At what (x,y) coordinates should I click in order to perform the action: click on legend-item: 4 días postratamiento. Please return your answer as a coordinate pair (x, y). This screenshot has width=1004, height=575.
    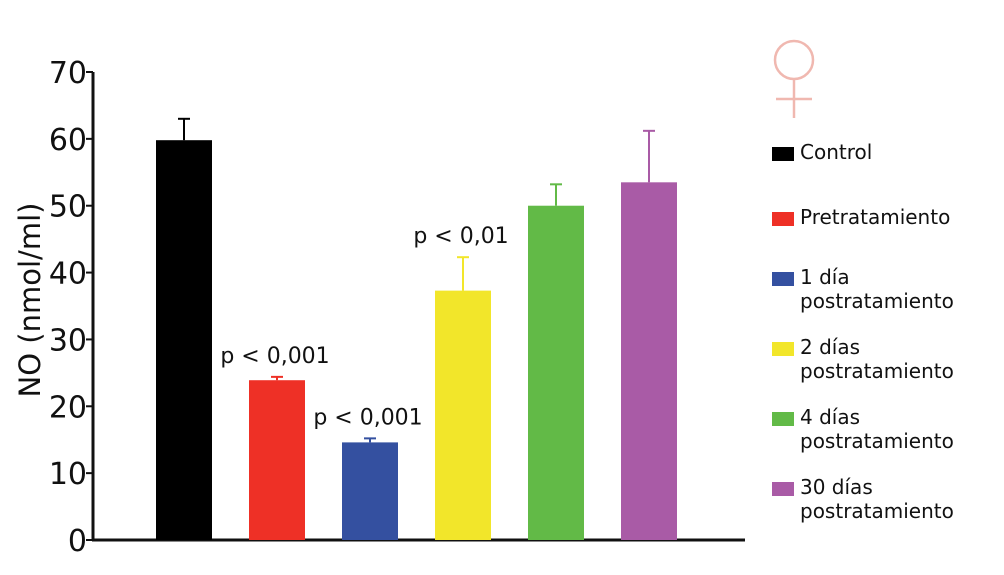
    Looking at the image, I should click on (886, 429).